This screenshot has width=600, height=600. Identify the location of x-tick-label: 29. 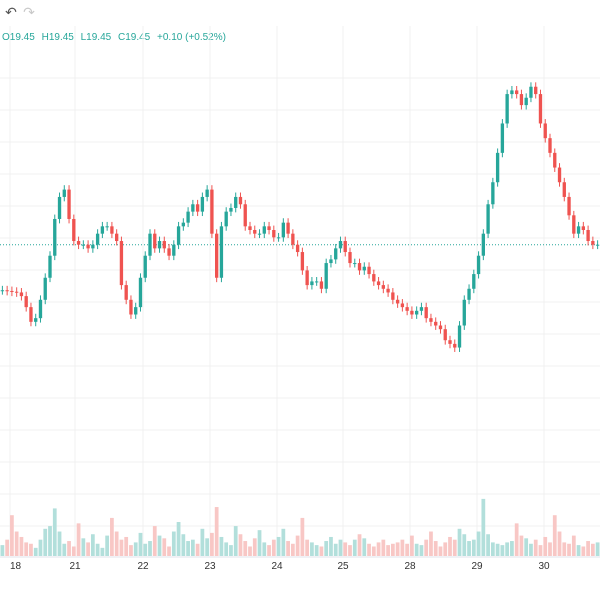
(477, 566).